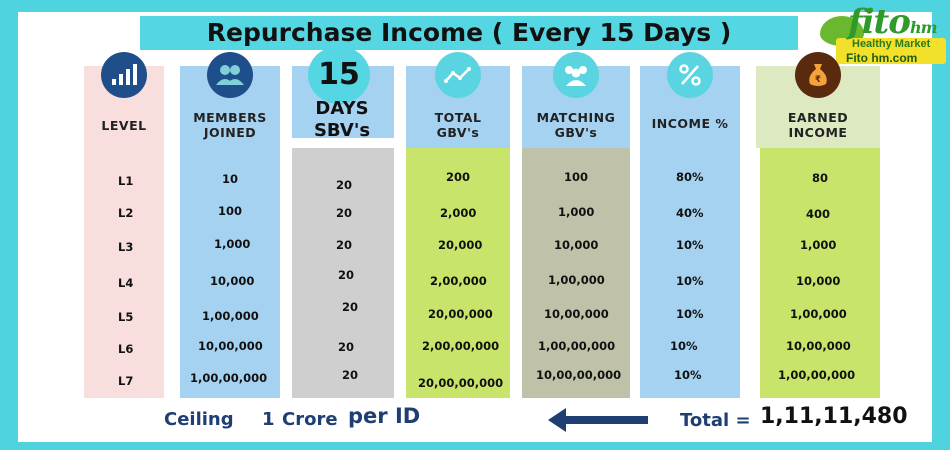  What do you see at coordinates (818, 245) in the screenshot?
I see `earned-cell: 1,000` at bounding box center [818, 245].